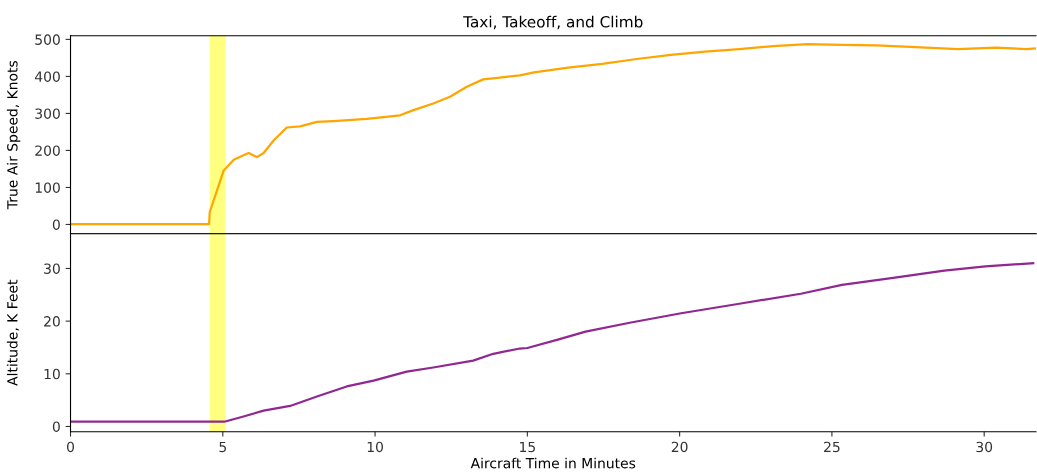 The height and width of the screenshot is (476, 1037). I want to click on y-axis-title: True Air Speed, Knots, so click(13, 135).